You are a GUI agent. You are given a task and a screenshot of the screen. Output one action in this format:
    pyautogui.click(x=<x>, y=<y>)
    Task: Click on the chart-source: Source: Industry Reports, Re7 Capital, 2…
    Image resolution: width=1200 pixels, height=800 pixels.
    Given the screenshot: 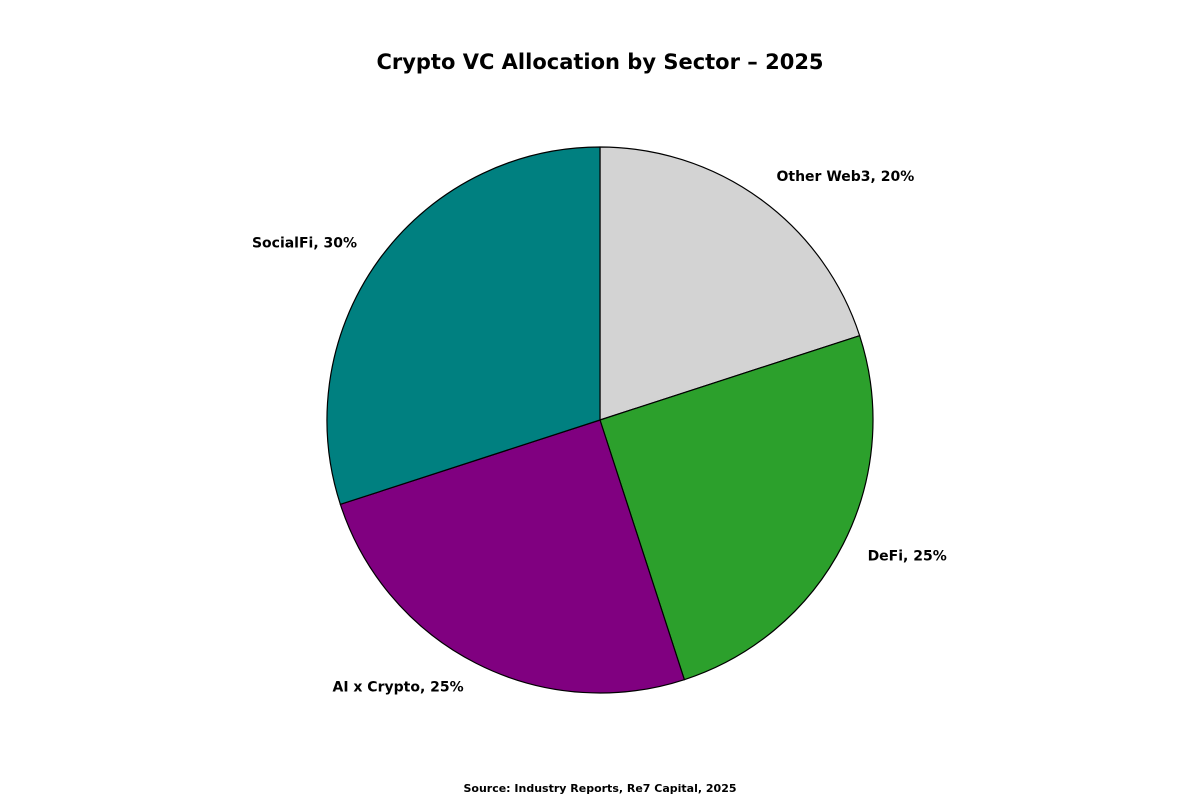 What is the action you would take?
    pyautogui.click(x=600, y=788)
    